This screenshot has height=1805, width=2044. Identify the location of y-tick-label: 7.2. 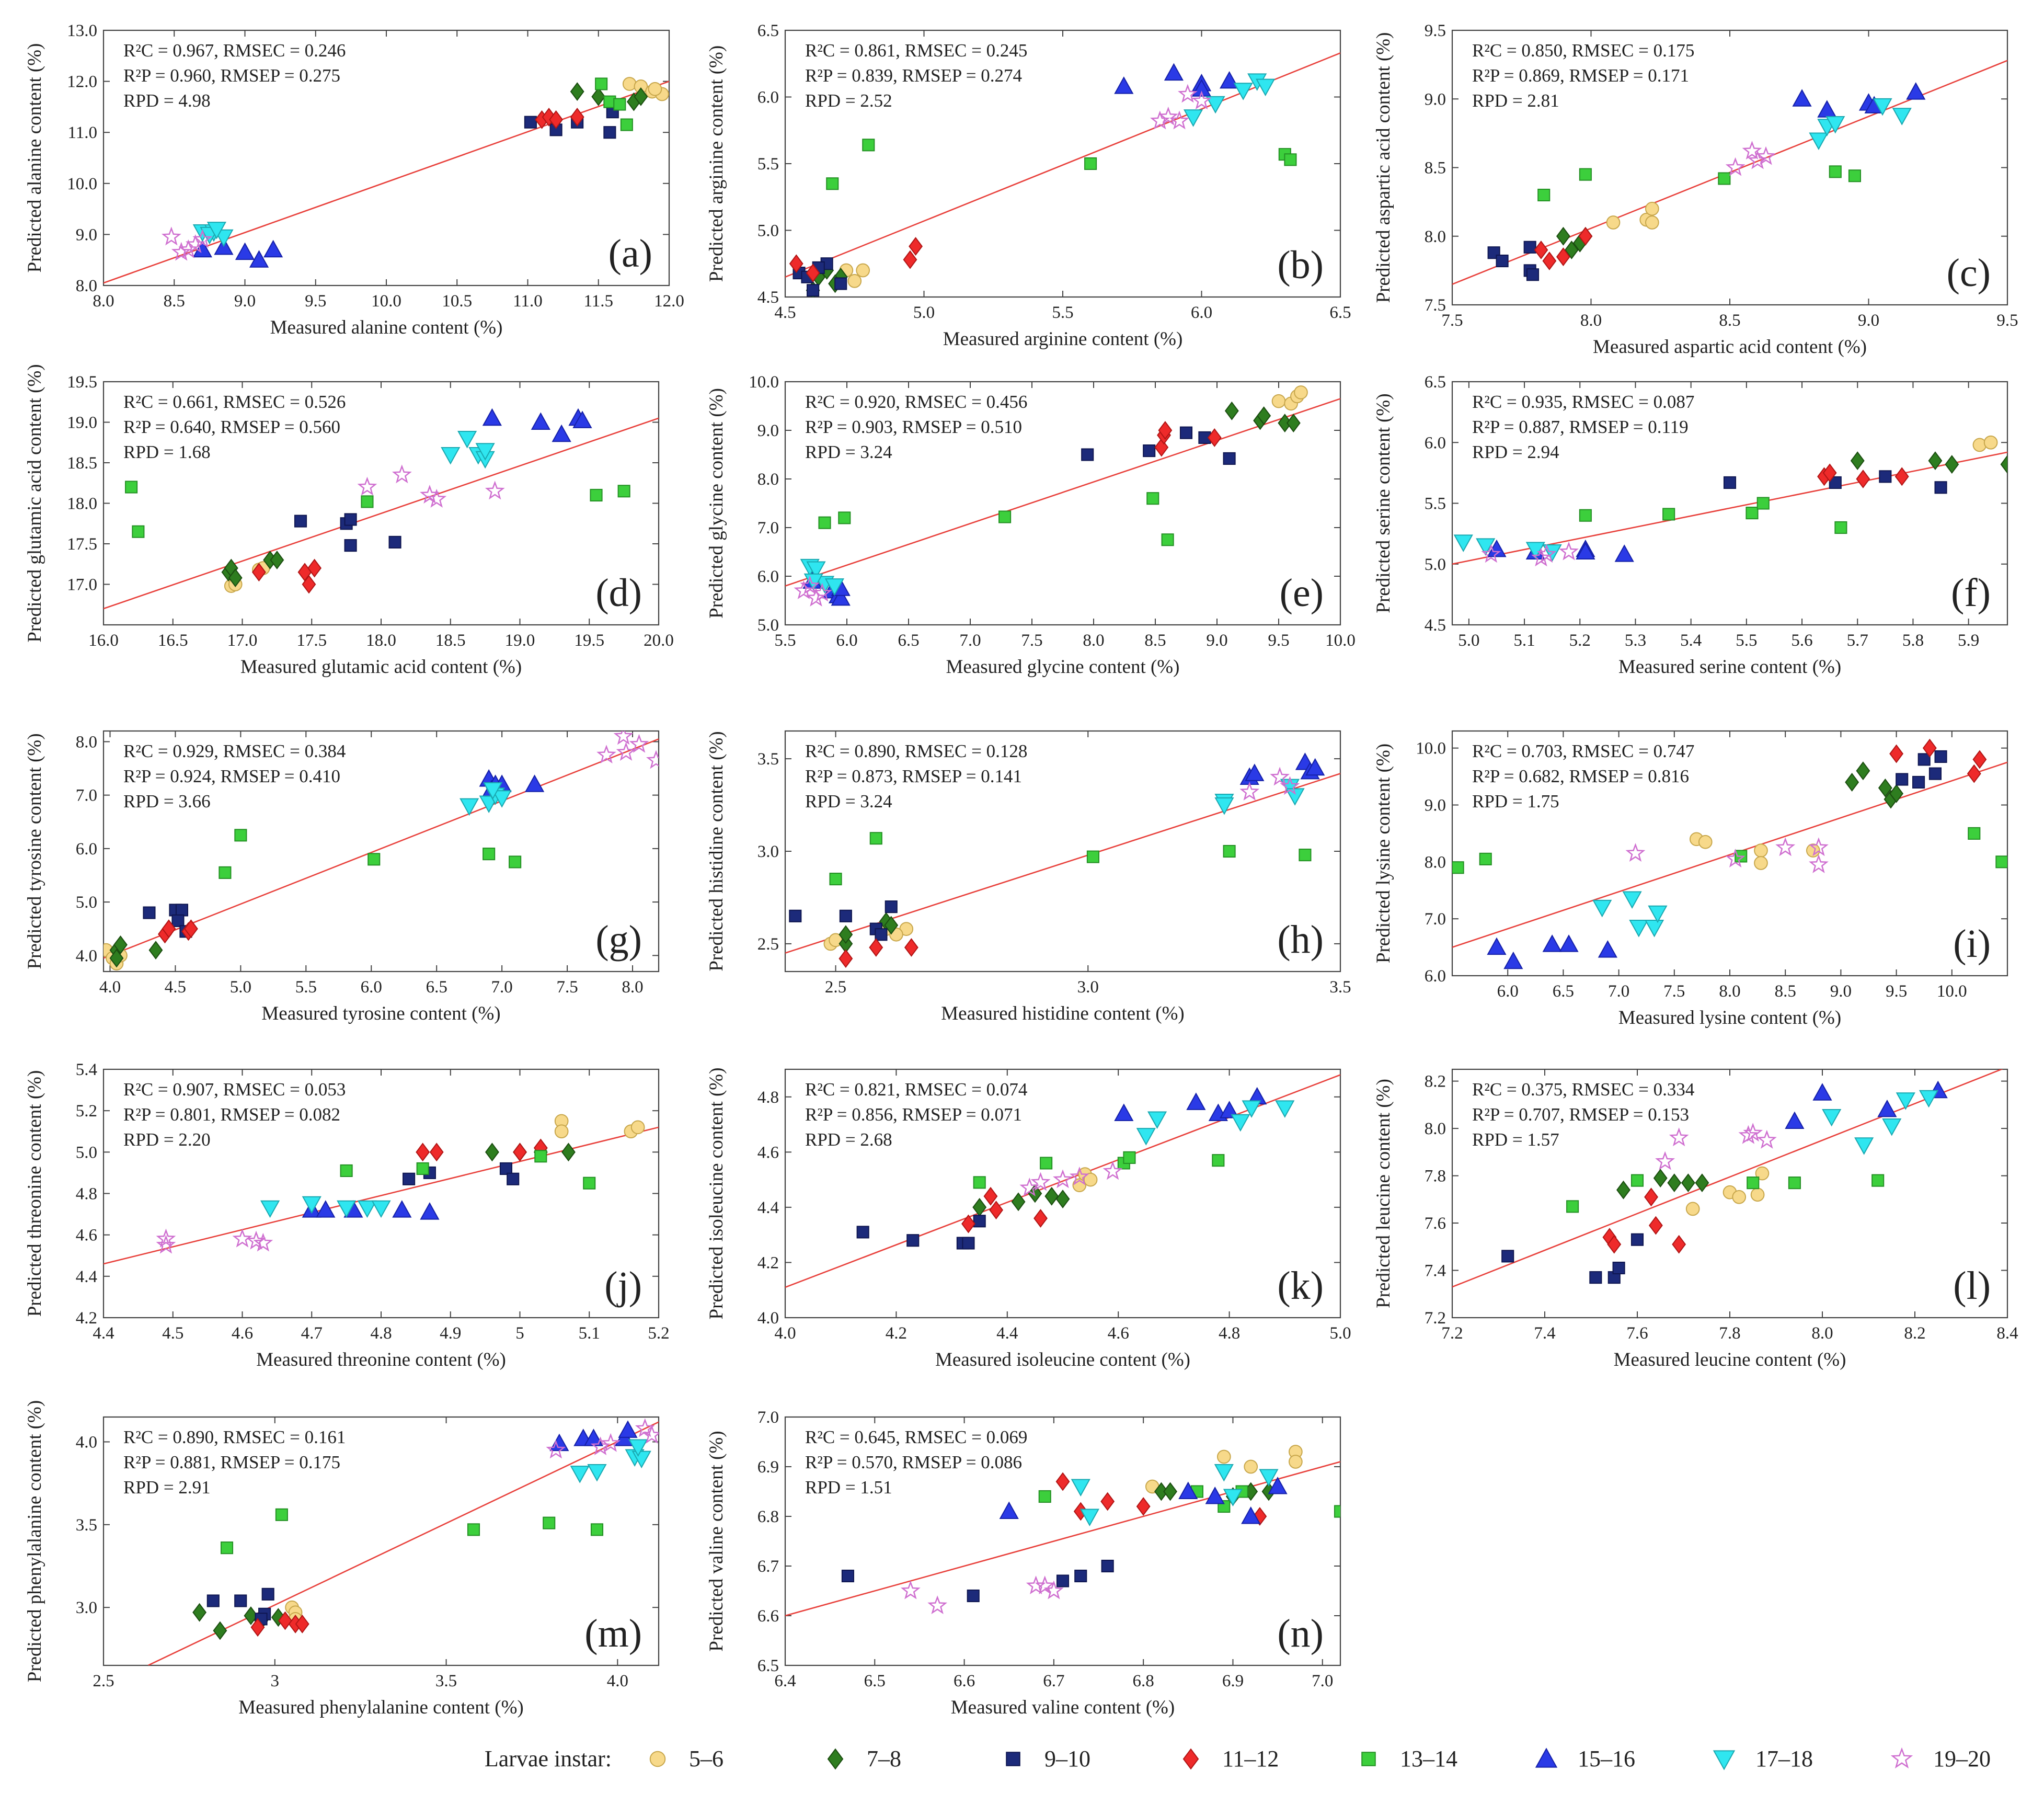
(1436, 1319).